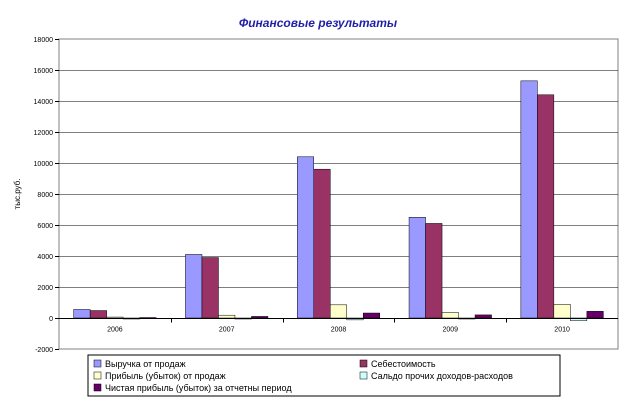 Image resolution: width=642 pixels, height=400 pixels. Describe the element at coordinates (339, 330) in the screenshot. I see `x-tick-label: 2008` at that location.